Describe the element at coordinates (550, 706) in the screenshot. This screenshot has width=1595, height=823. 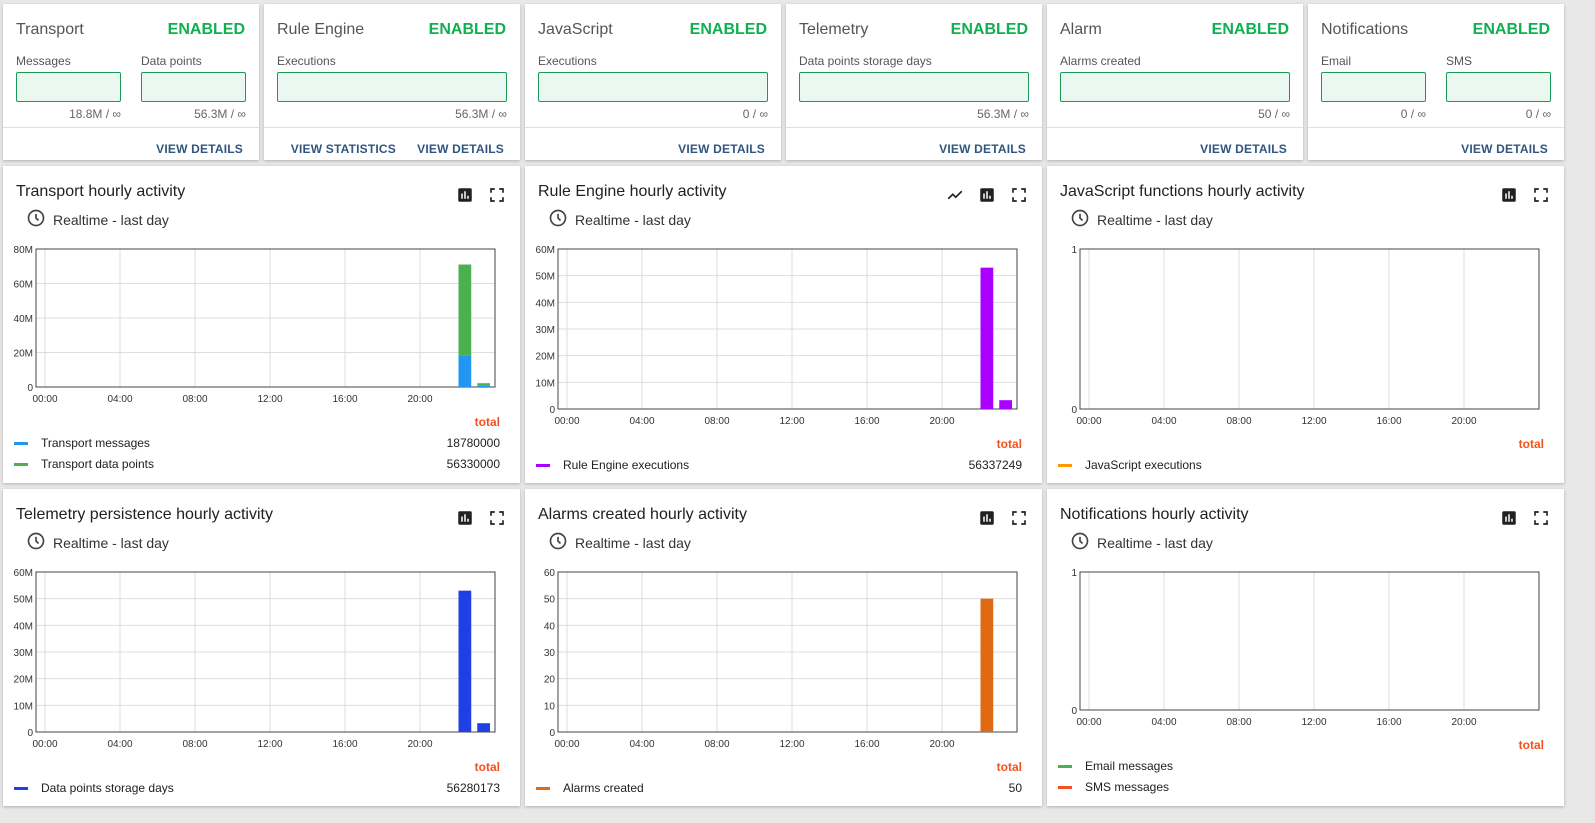
I see `y-tick-label: 10` at that location.